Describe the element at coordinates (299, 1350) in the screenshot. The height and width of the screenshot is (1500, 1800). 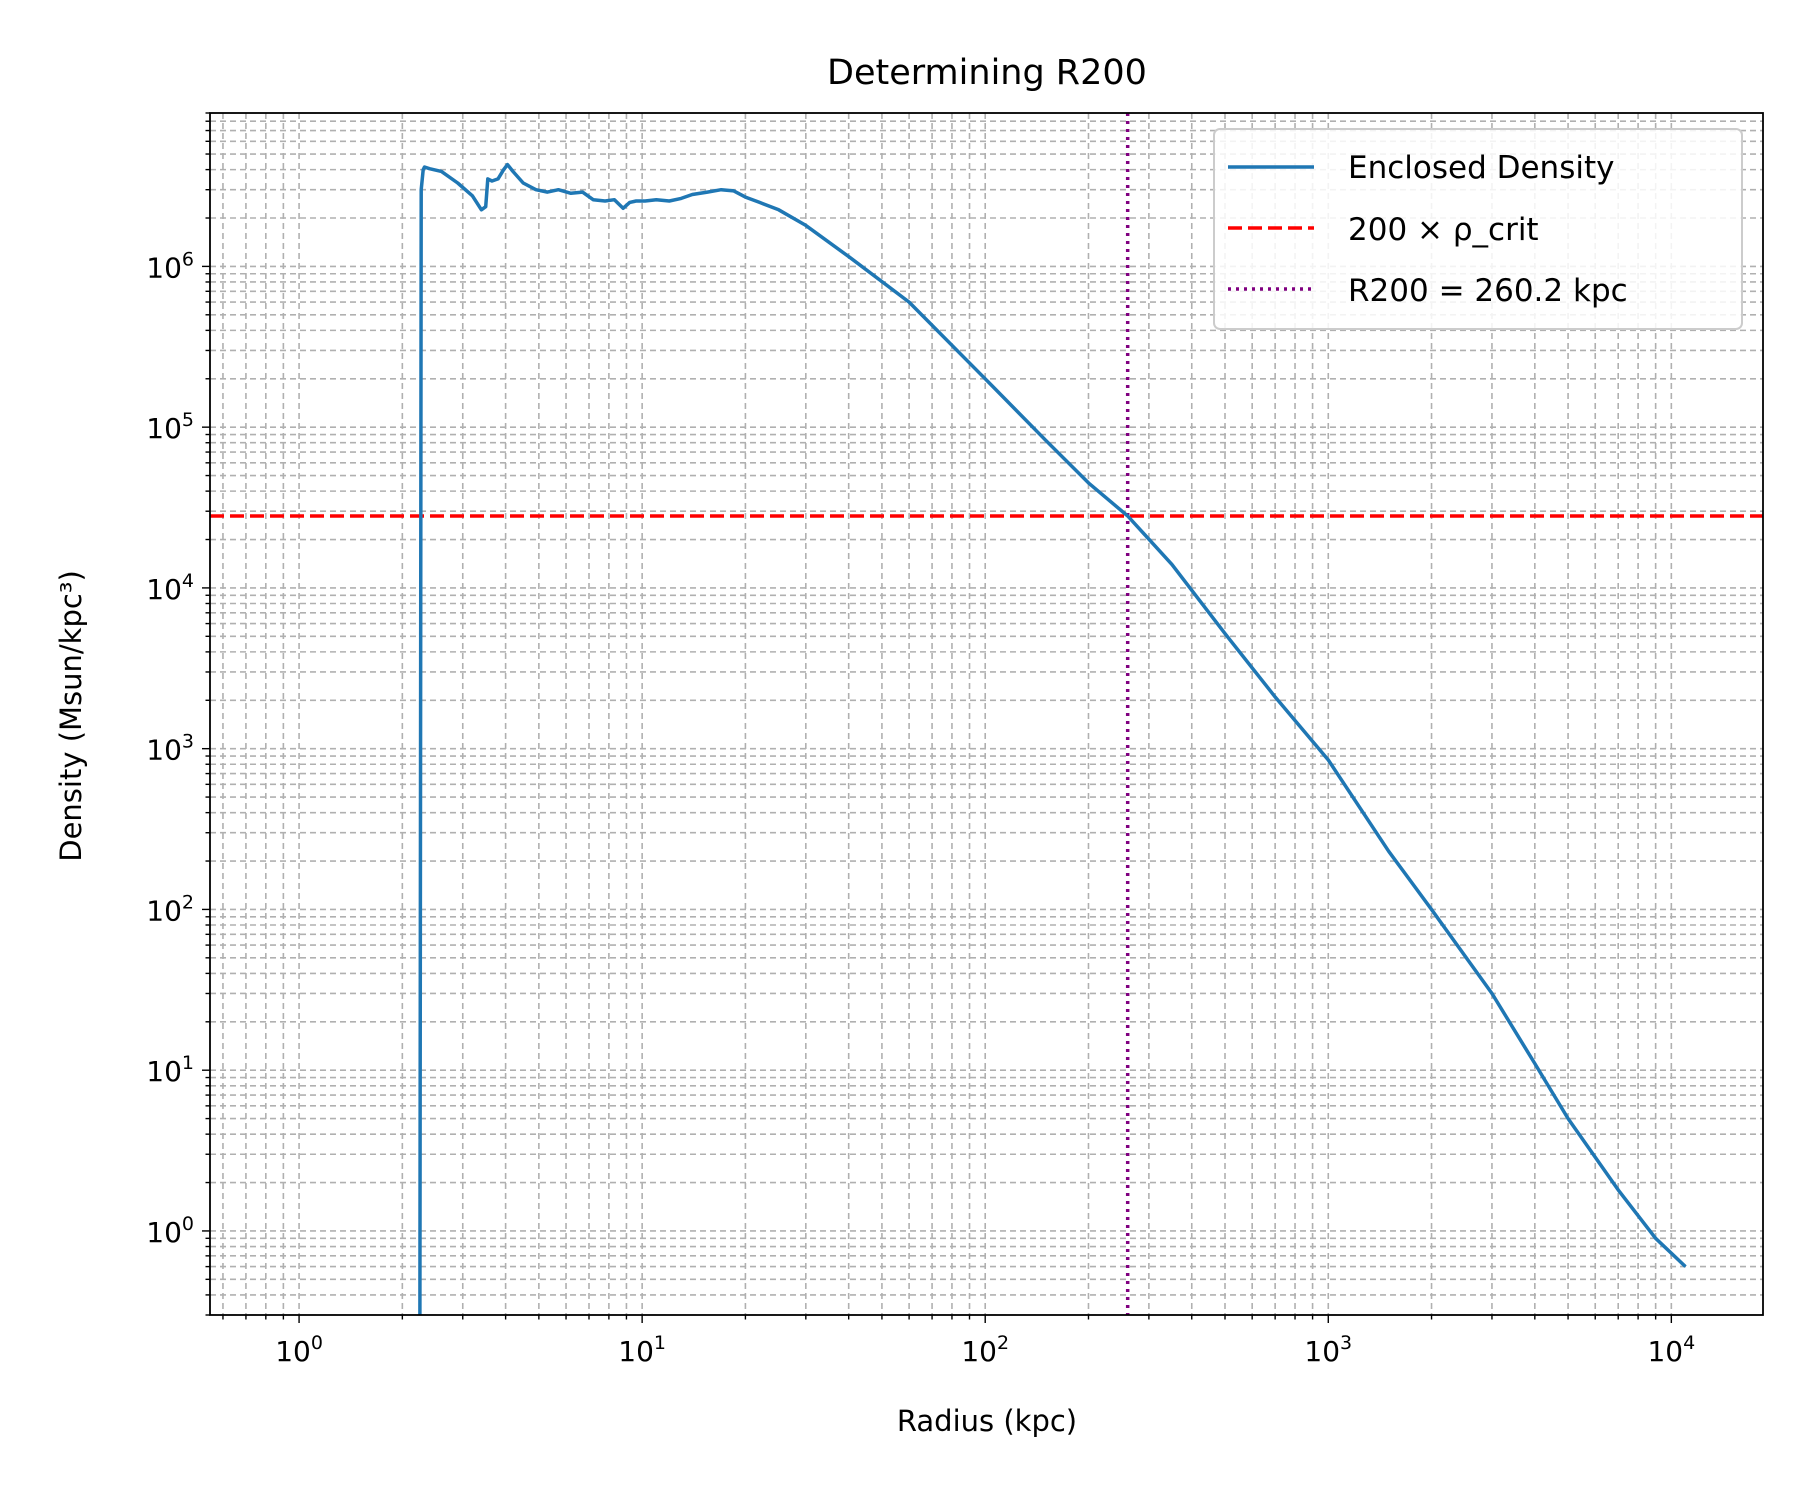
I see `x-tick-label: 100` at that location.